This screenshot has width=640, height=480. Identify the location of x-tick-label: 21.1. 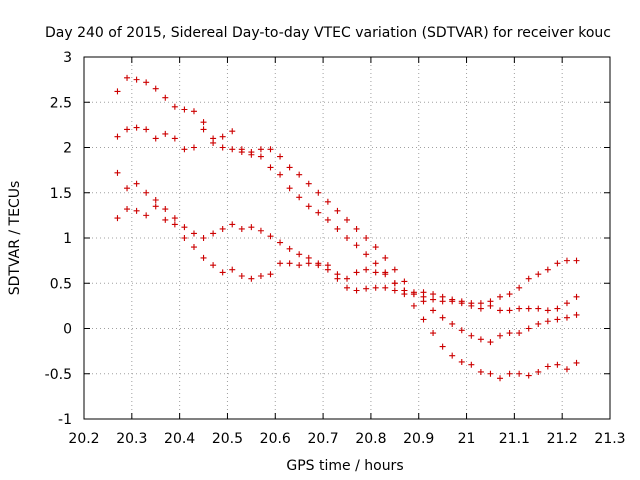
(514, 439).